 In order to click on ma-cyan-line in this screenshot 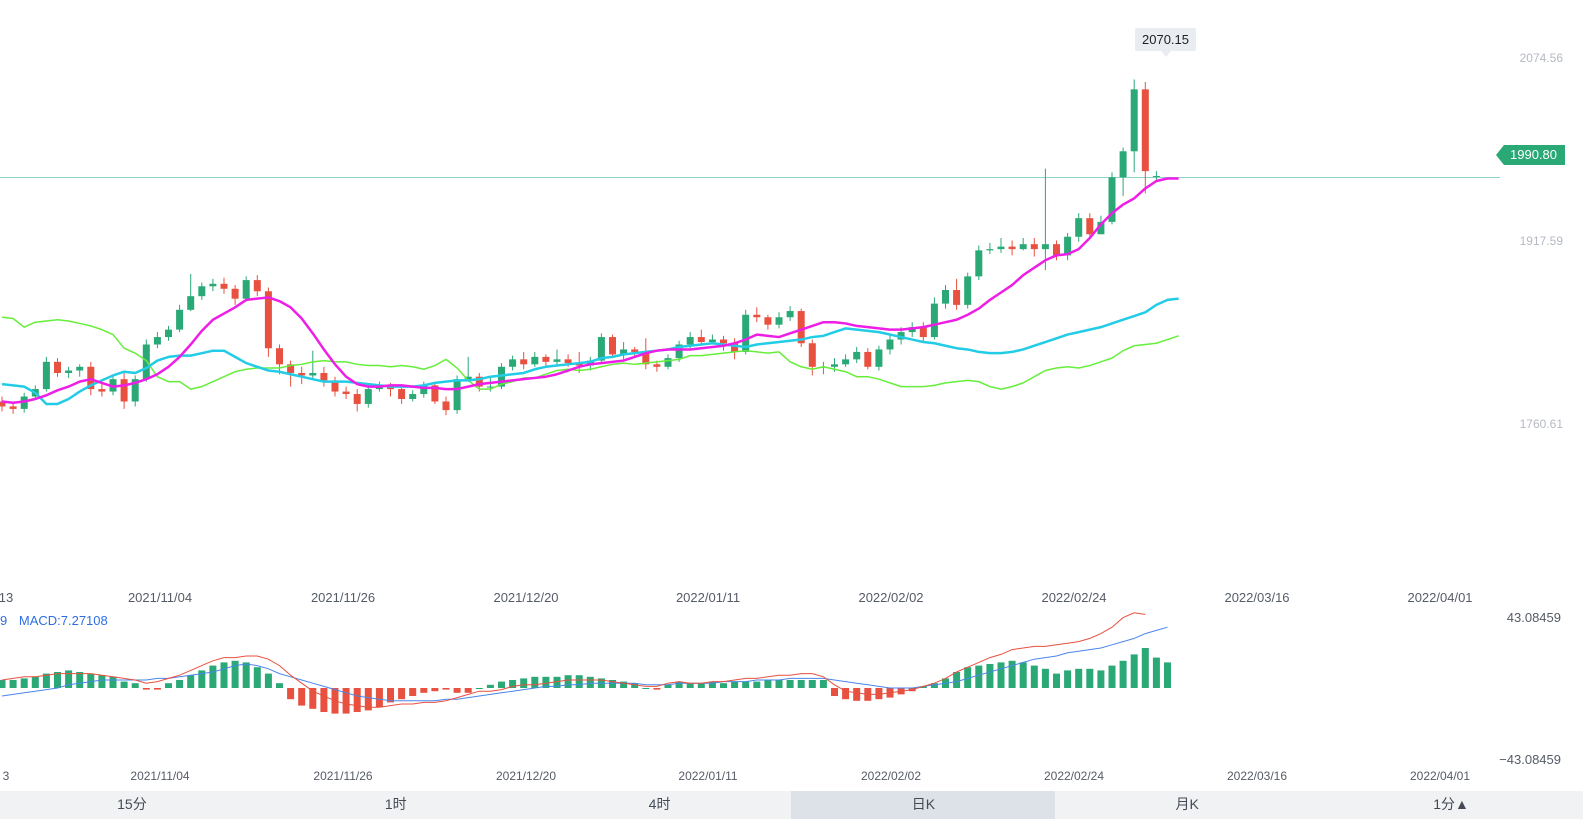, I will do `click(590, 351)`.